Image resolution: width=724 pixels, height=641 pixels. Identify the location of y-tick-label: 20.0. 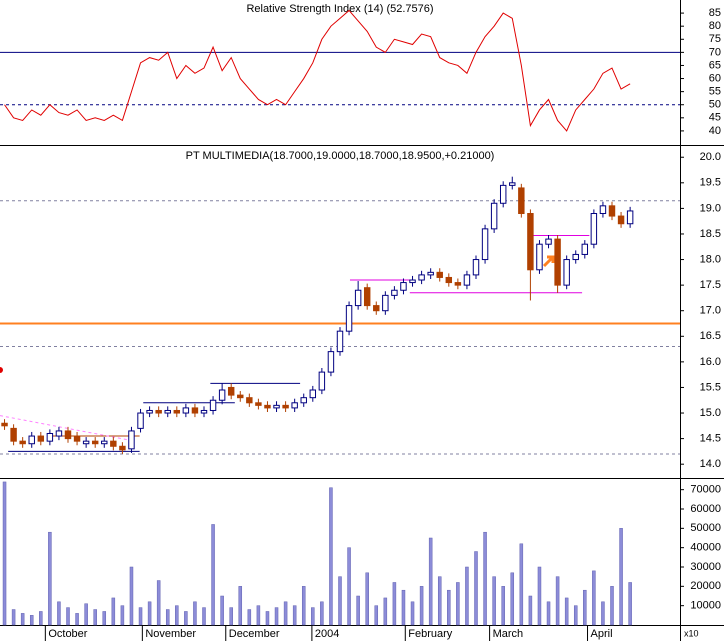
(710, 157).